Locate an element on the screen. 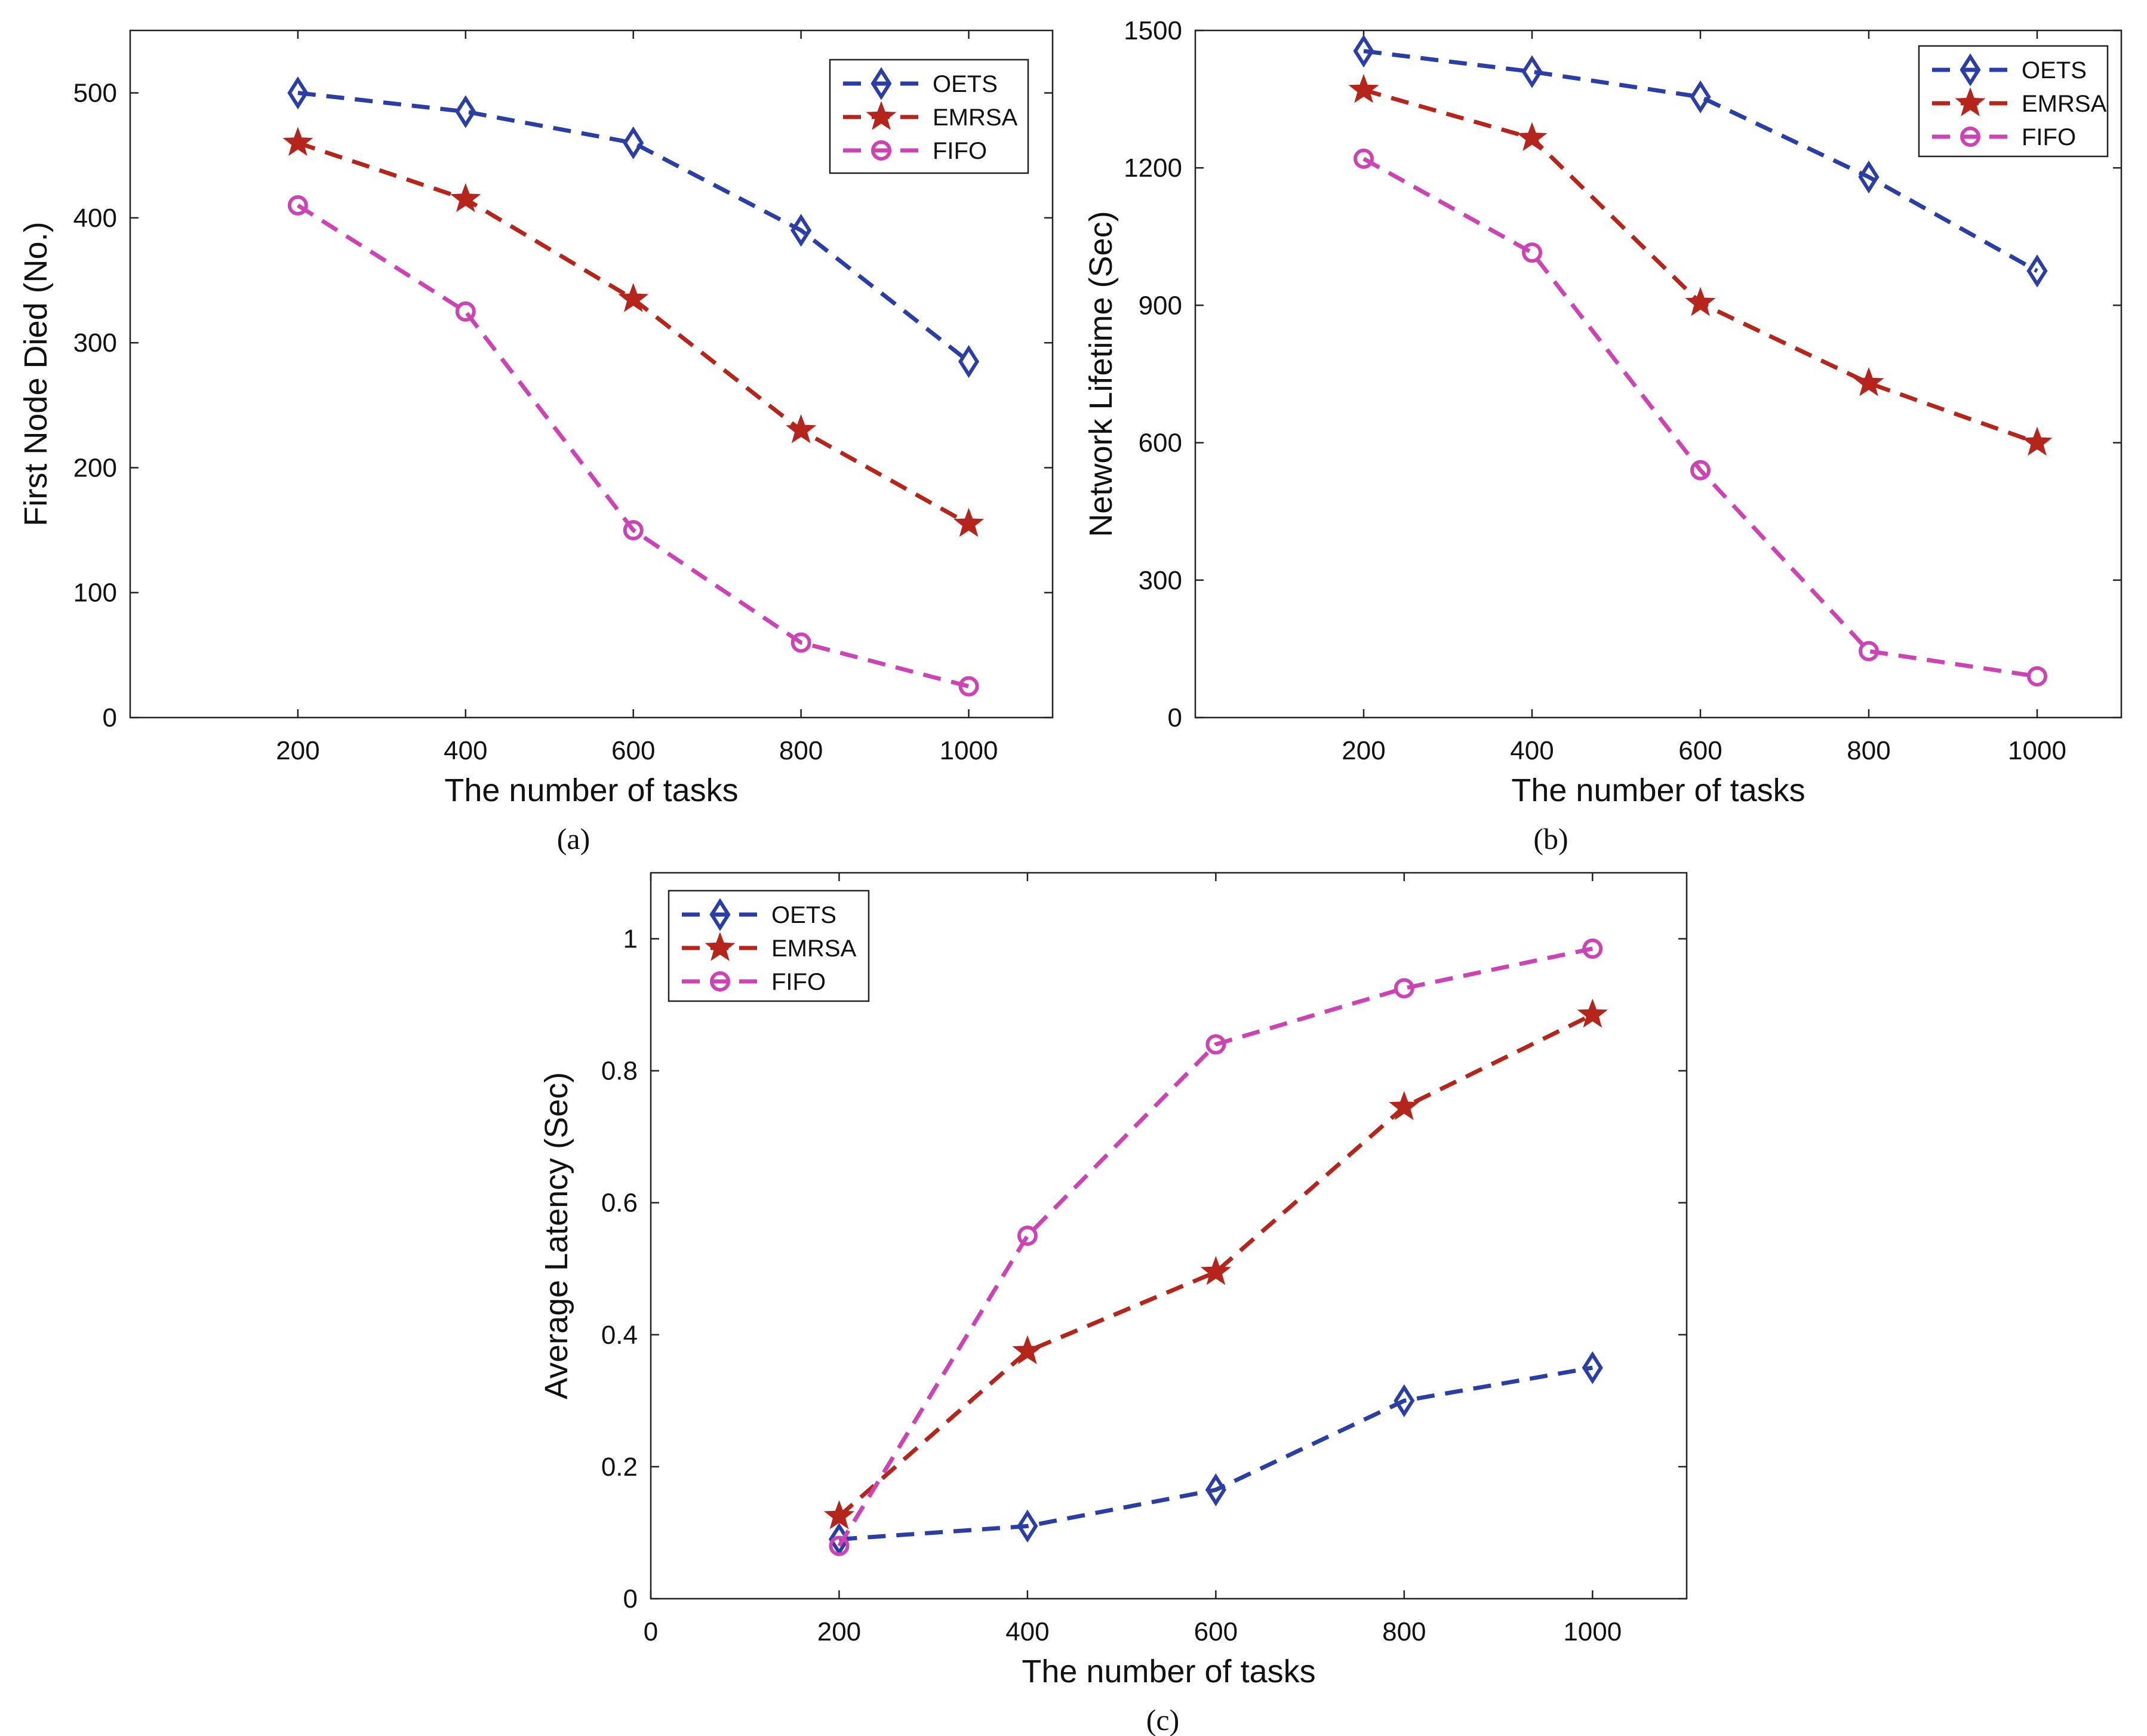 The image size is (2147, 1736). y-tick-label: 0.8 is located at coordinates (619, 1071).